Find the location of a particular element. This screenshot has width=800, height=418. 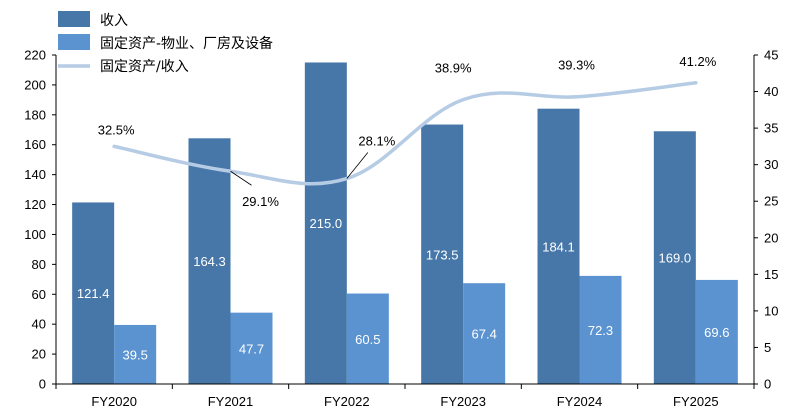

bar-value-label: 39.5 is located at coordinates (135, 354).